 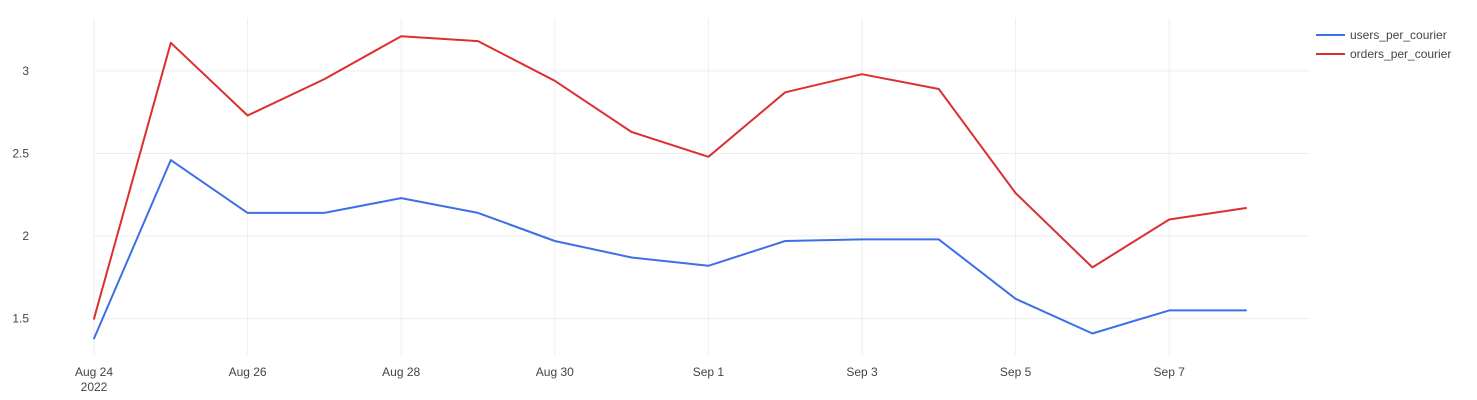 What do you see at coordinates (20, 319) in the screenshot?
I see `y-tick-label: 1.5` at bounding box center [20, 319].